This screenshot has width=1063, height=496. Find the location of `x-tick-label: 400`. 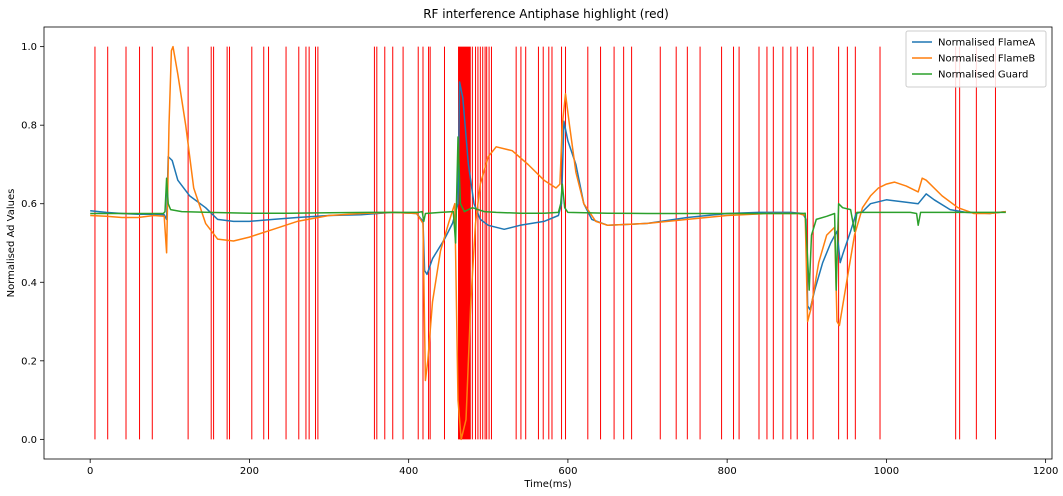

x-tick-label: 400 is located at coordinates (408, 471).